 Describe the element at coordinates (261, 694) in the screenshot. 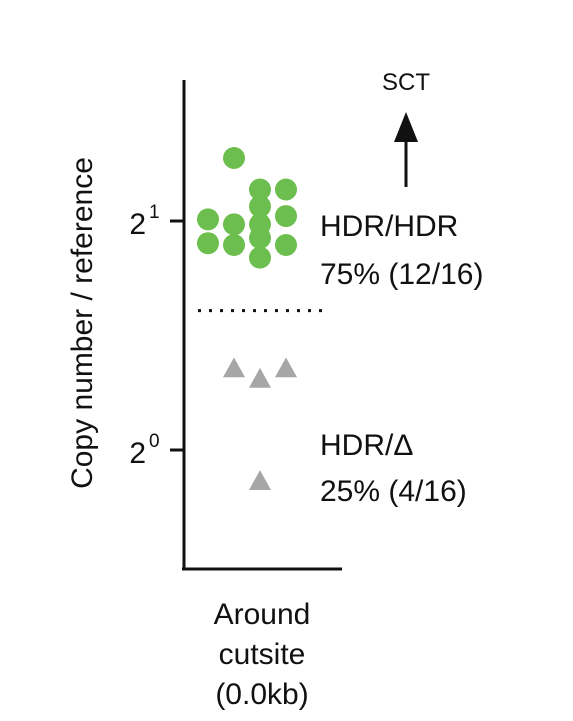

I see `x-category-label-line3: (0.0kb)` at that location.